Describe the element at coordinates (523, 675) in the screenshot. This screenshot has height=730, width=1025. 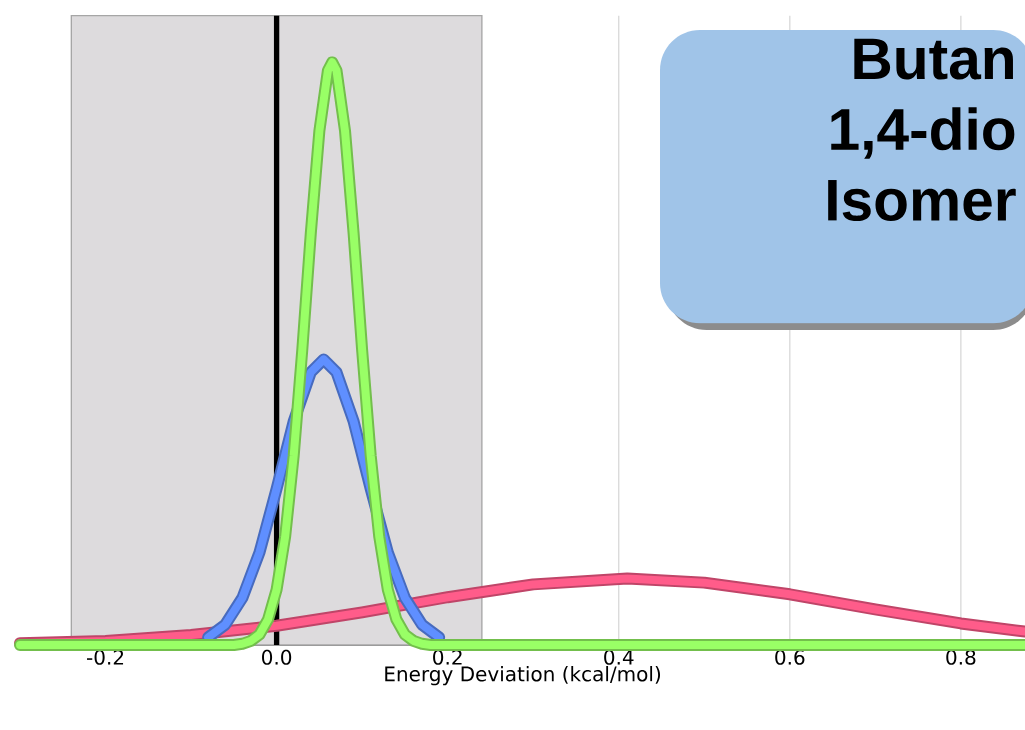
I see `x-axis-title: Energy Deviation (kcal/mol)` at that location.